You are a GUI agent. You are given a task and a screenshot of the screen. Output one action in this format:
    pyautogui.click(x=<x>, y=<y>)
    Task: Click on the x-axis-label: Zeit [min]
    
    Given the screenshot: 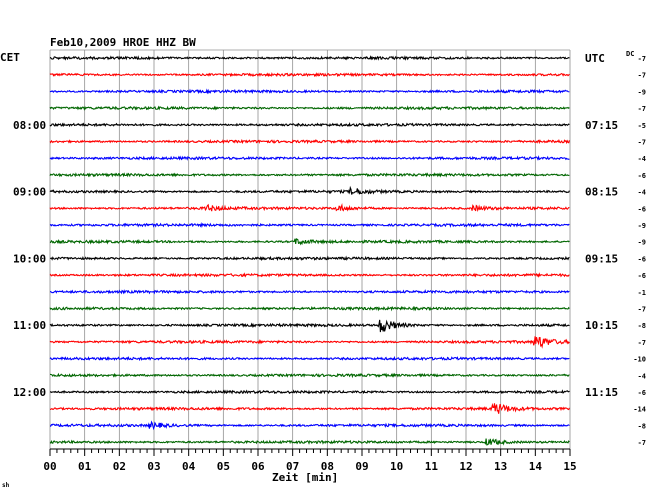 What is the action you would take?
    pyautogui.click(x=305, y=477)
    